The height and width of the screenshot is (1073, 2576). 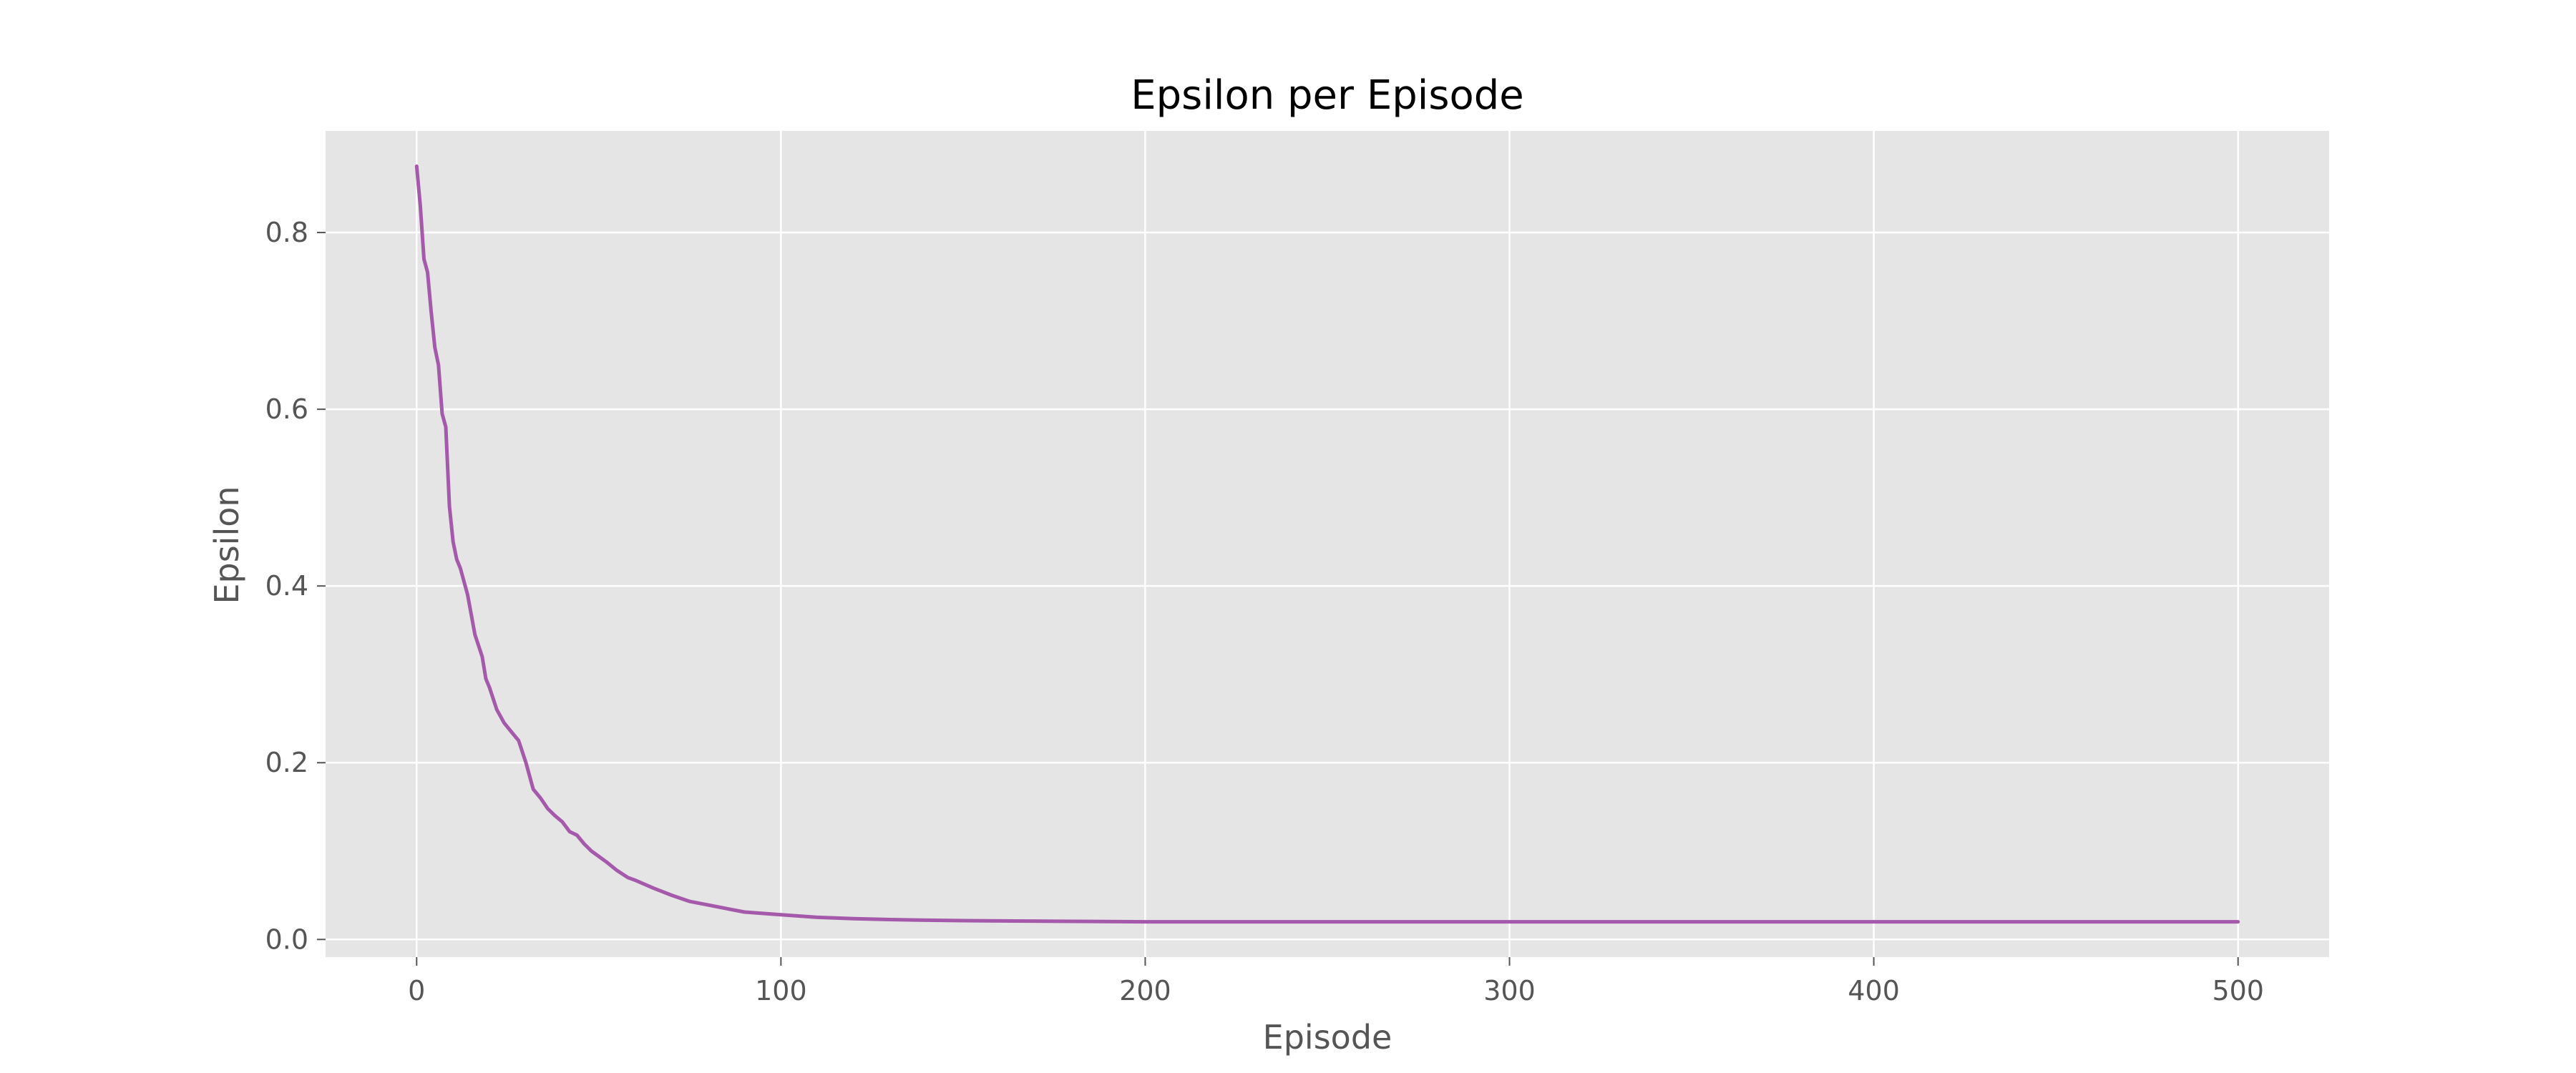 What do you see at coordinates (1336, 981) in the screenshot?
I see `x-ticks: 0 100 200 300 400 500` at bounding box center [1336, 981].